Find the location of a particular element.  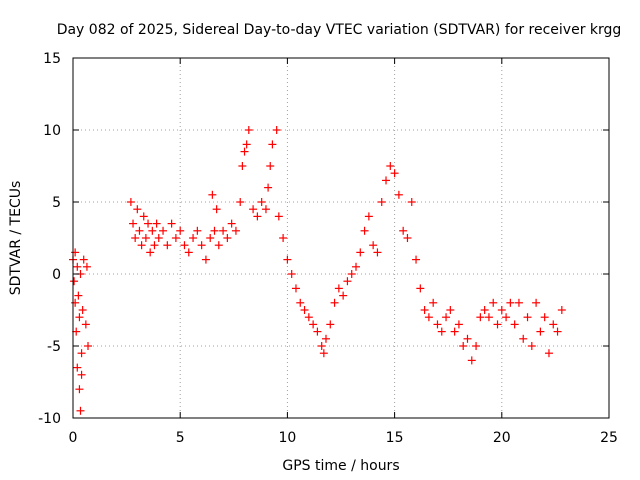

y-axis-label: SDTVAR / TECUs is located at coordinates (16, 238).